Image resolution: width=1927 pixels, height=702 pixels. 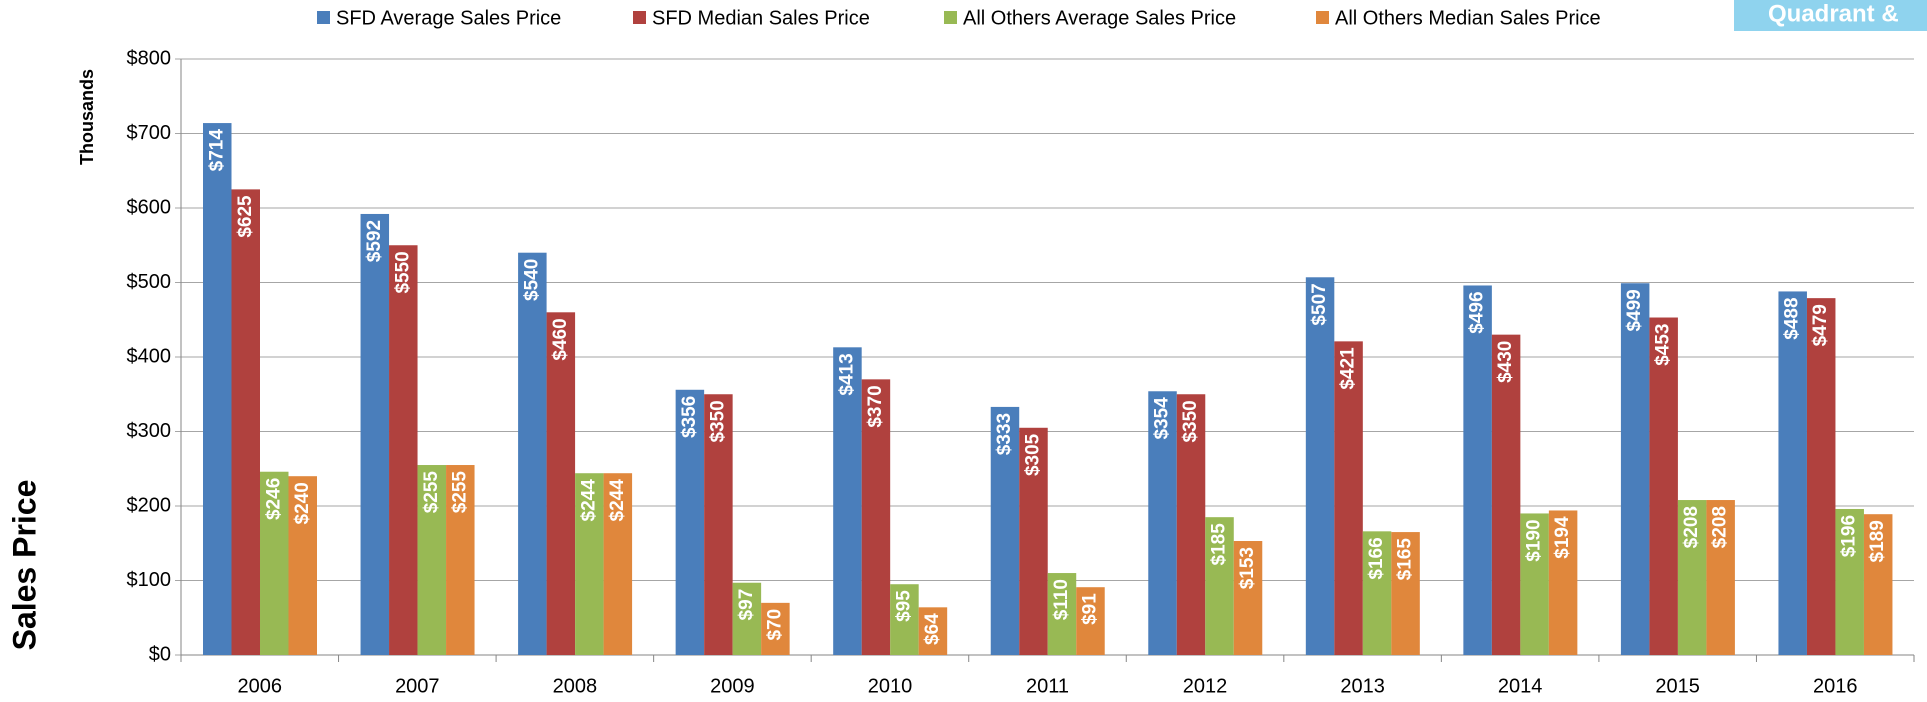 I want to click on value-label: $91, so click(x=1089, y=609).